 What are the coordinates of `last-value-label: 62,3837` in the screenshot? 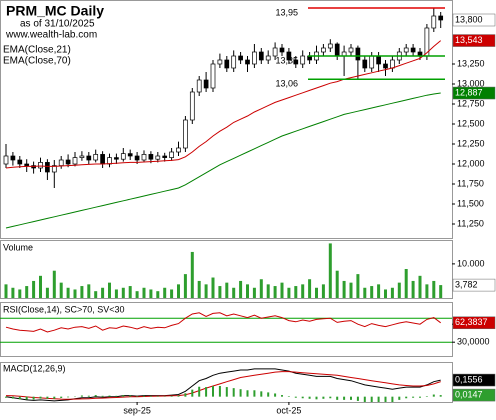 It's located at (471, 322).